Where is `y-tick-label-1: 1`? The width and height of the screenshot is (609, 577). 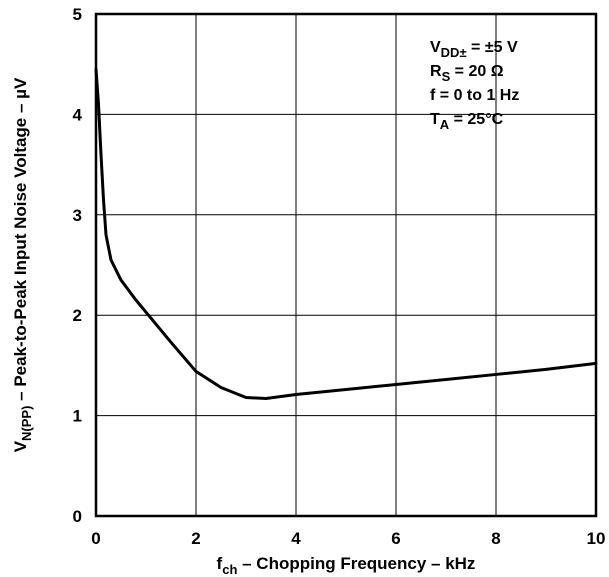
y-tick-label-1: 1 is located at coordinates (77, 416).